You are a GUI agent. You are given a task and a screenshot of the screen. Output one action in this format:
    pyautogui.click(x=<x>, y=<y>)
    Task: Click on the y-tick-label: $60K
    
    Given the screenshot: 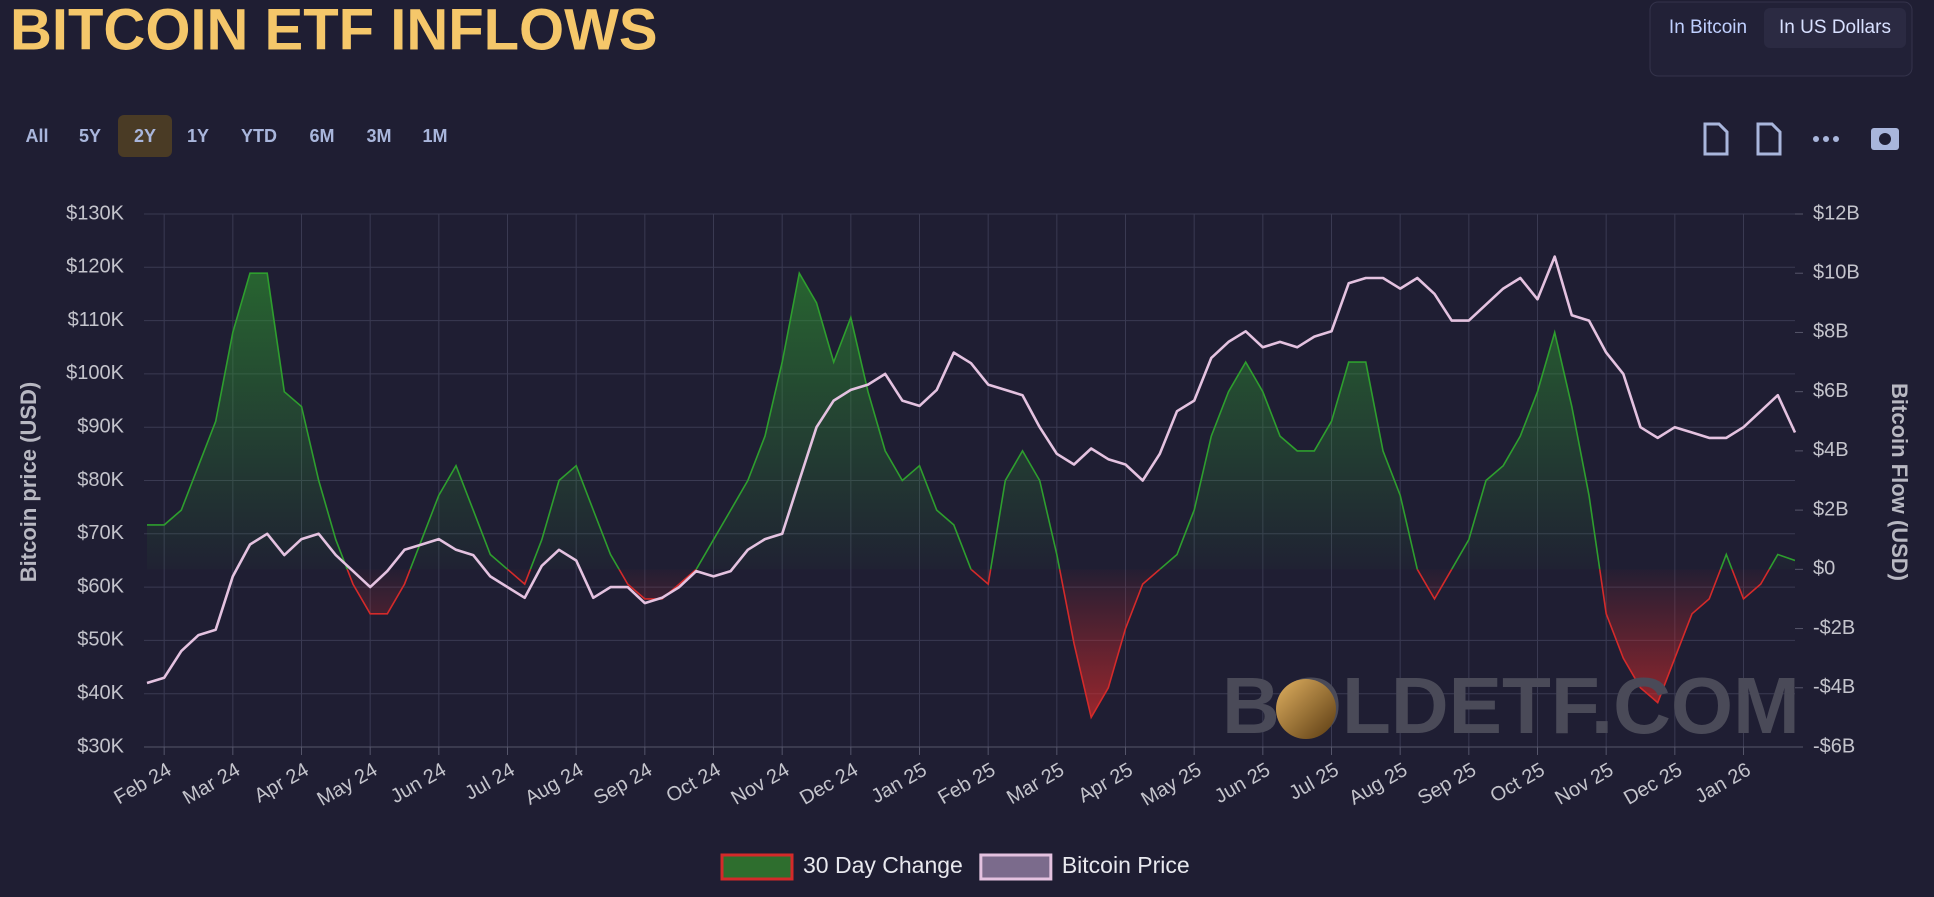 What is the action you would take?
    pyautogui.click(x=100, y=586)
    